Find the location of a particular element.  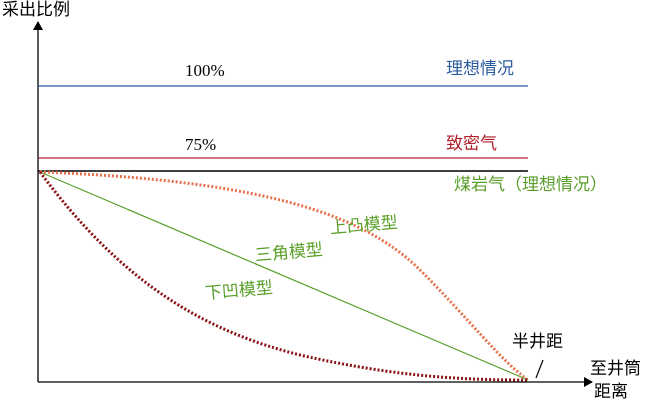

x-axis-label: 至井筒 is located at coordinates (615, 368).